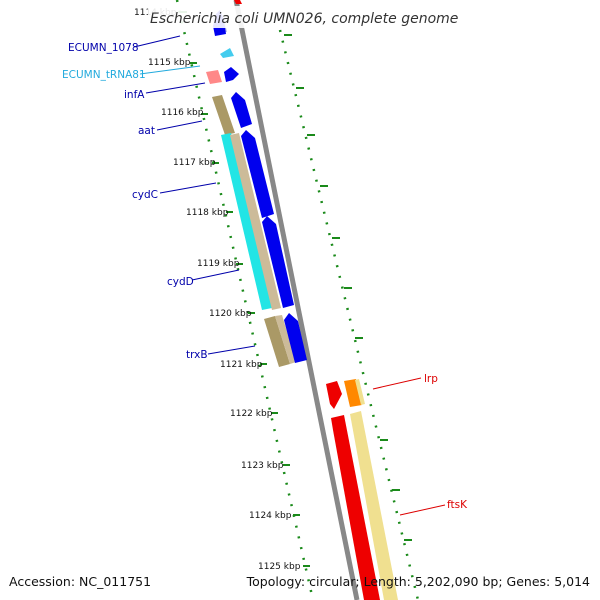 Image resolution: width=600 pixels, height=600 pixels. What do you see at coordinates (169, 63) in the screenshot?
I see `tick-label: 1115 kbp` at bounding box center [169, 63].